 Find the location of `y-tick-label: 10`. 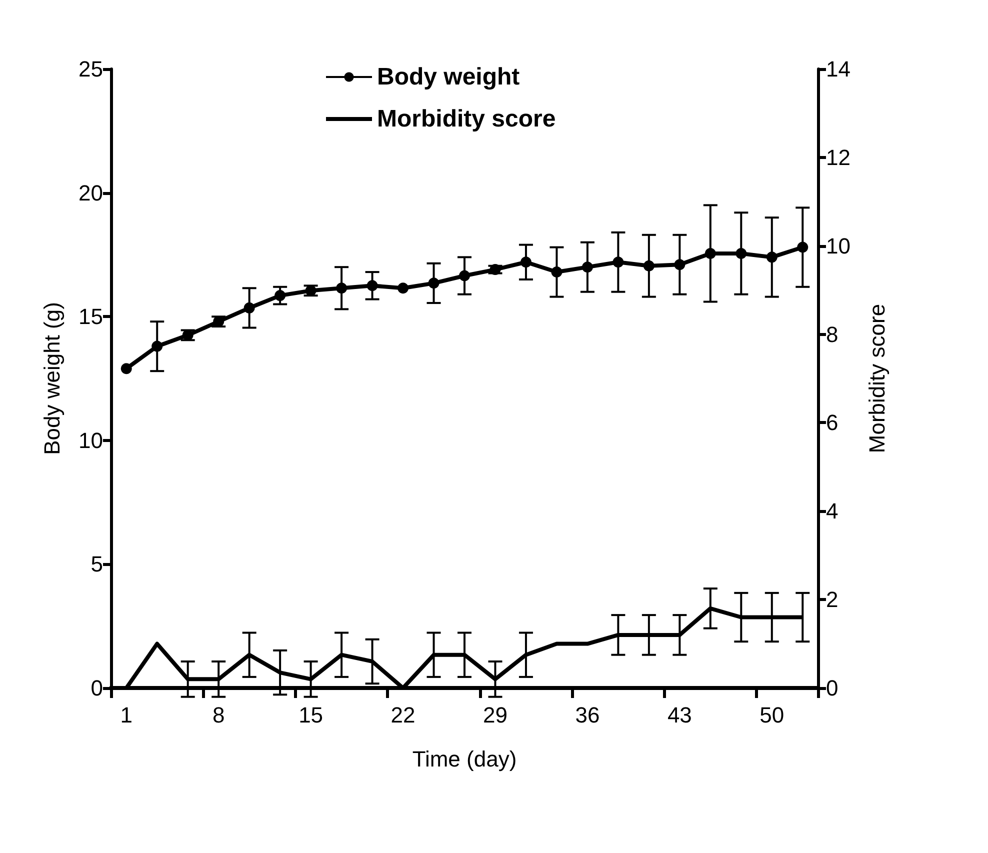

y-tick-label: 10 is located at coordinates (90, 440).